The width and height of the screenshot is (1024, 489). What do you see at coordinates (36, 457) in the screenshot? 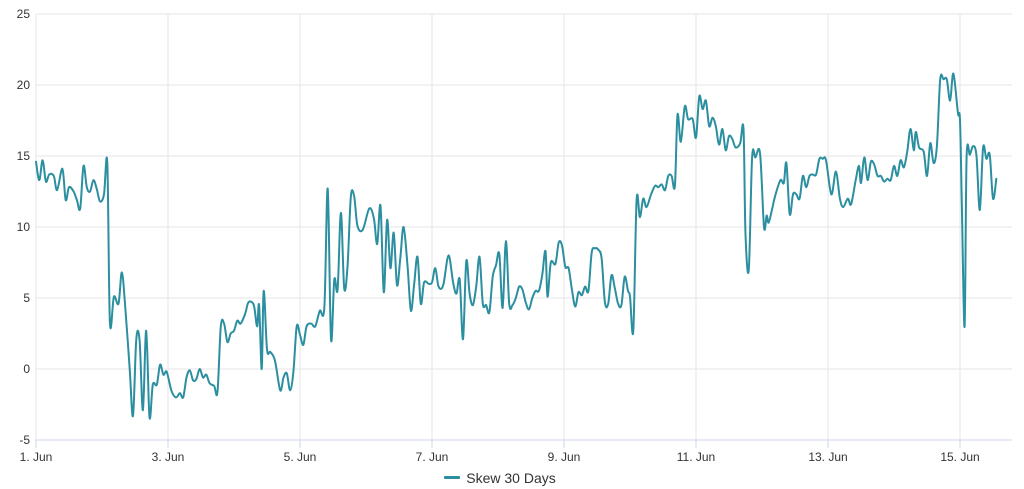
I see `x-tick-label: 1. Jun` at bounding box center [36, 457].